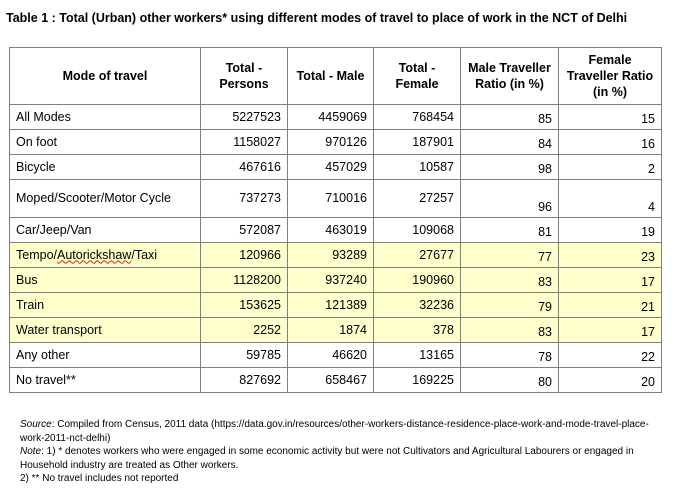 This screenshot has height=503, width=679. What do you see at coordinates (105, 355) in the screenshot?
I see `cell-mode: Any other` at bounding box center [105, 355].